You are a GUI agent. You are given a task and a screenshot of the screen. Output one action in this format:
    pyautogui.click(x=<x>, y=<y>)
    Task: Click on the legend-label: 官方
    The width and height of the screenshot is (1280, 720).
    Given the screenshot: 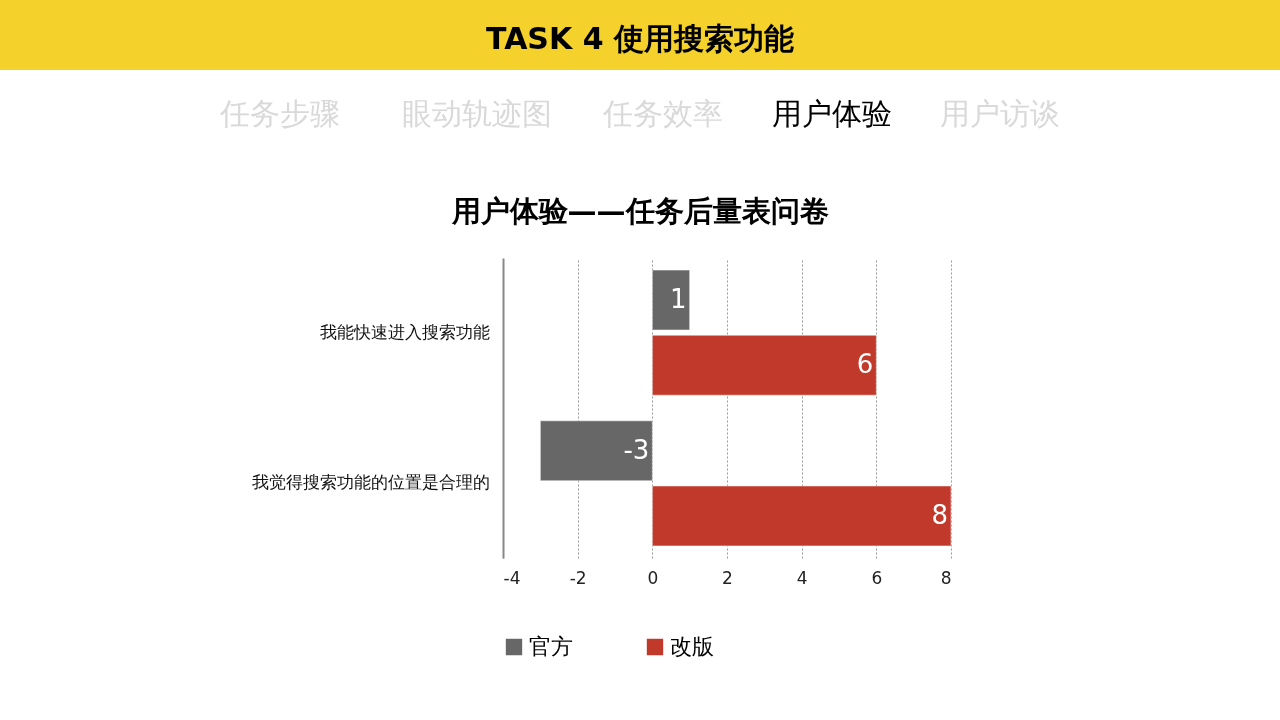 What is the action you would take?
    pyautogui.click(x=551, y=647)
    